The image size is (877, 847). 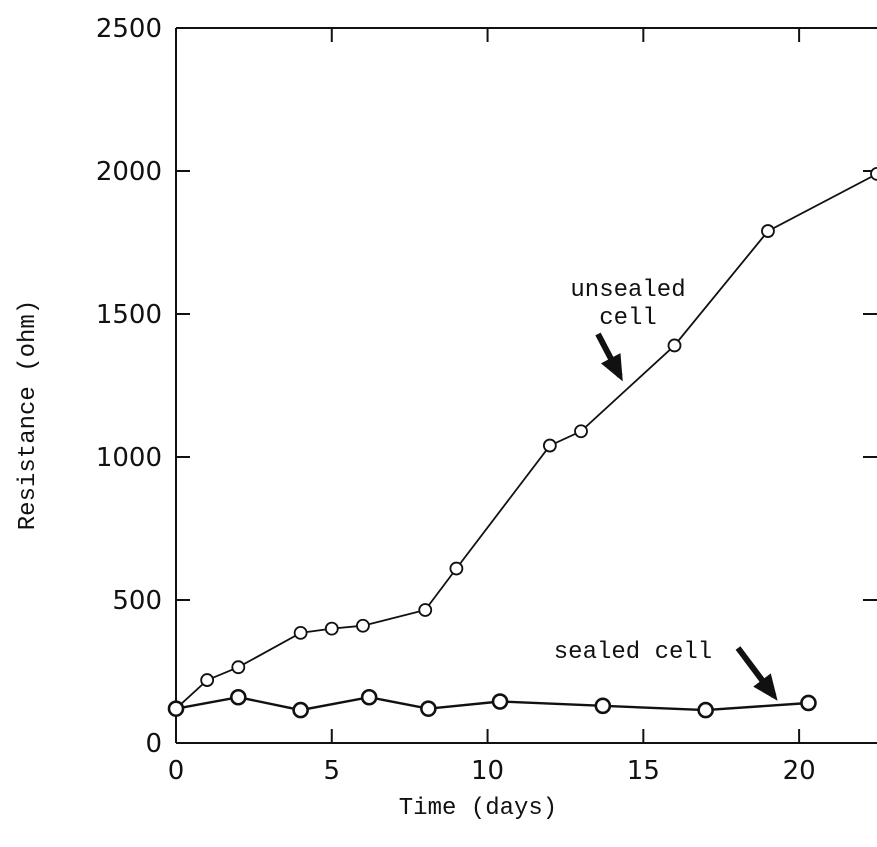 What do you see at coordinates (153, 744) in the screenshot?
I see `y-tick-label: 0` at bounding box center [153, 744].